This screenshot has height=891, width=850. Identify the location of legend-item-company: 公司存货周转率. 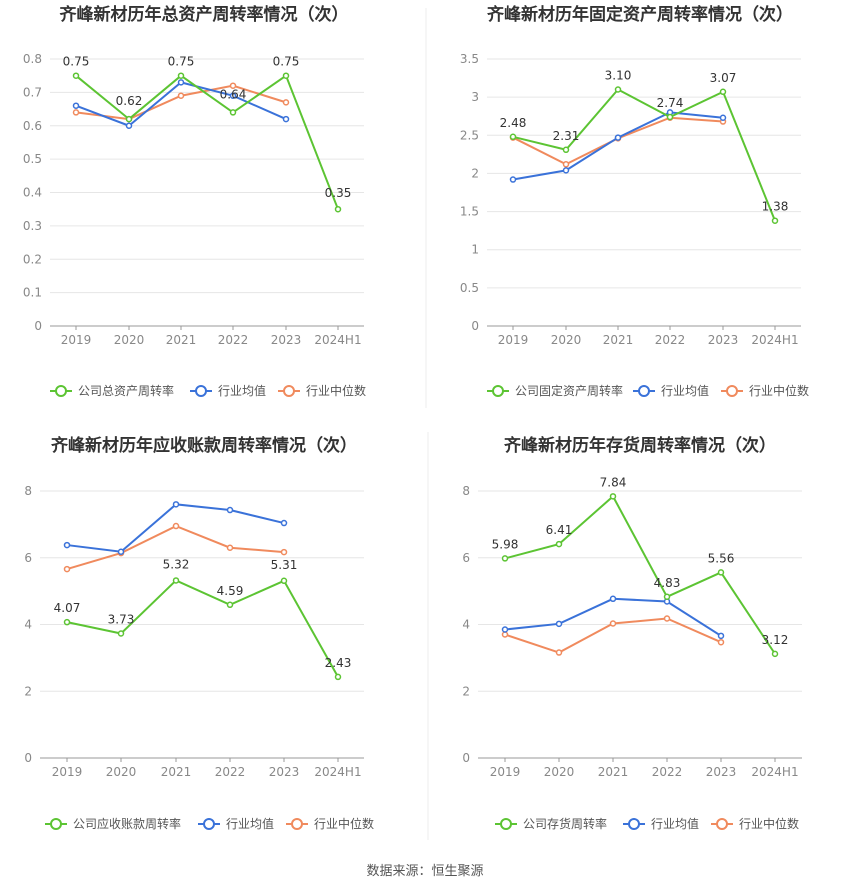
(551, 823).